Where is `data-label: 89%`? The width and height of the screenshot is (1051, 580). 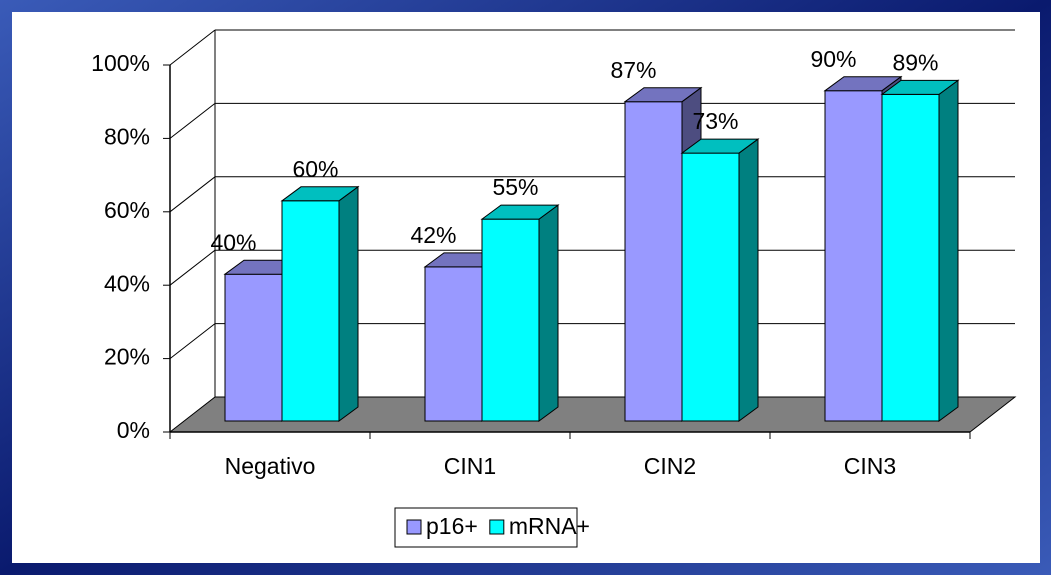 data-label: 89% is located at coordinates (915, 62).